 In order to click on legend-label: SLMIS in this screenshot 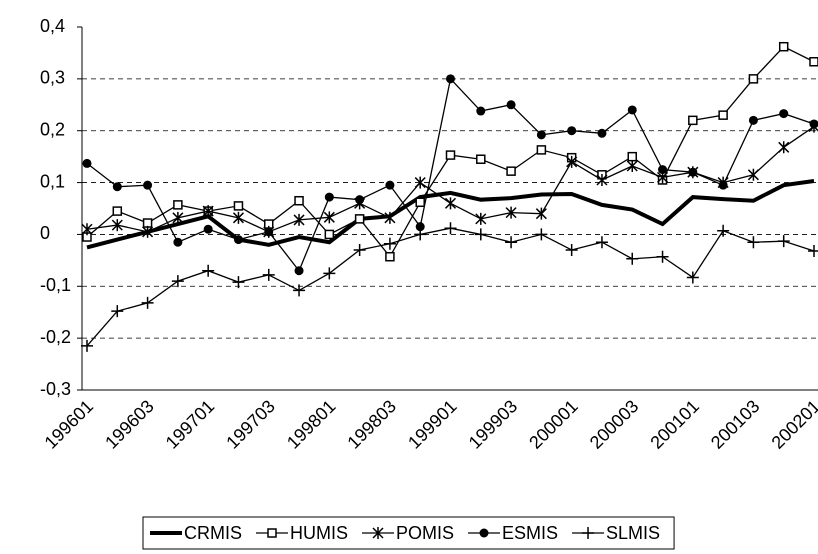, I will do `click(633, 533)`.